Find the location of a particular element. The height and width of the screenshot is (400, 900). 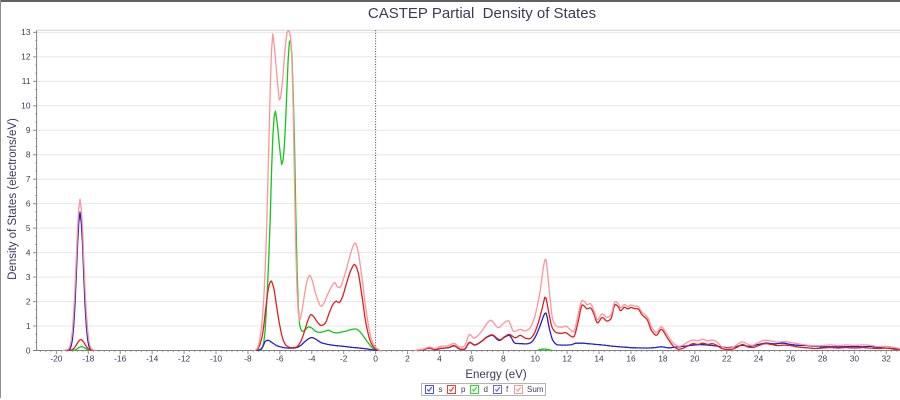

svg-text: -8 is located at coordinates (248, 359).